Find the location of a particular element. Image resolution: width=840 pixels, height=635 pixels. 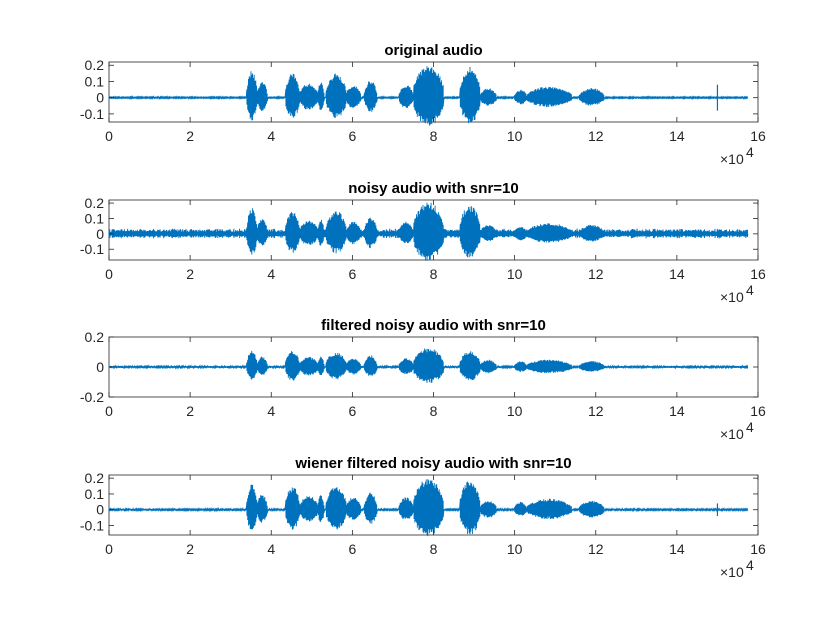

y-tick-label: -0.2 is located at coordinates (92, 397).